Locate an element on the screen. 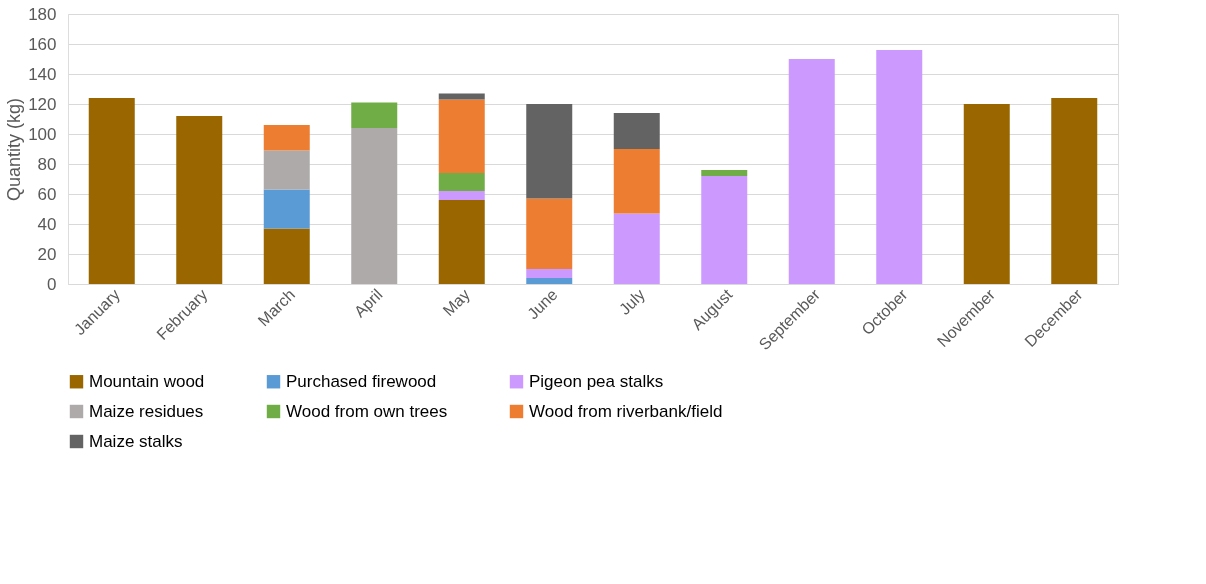  legend-label: Maize residues is located at coordinates (146, 411).